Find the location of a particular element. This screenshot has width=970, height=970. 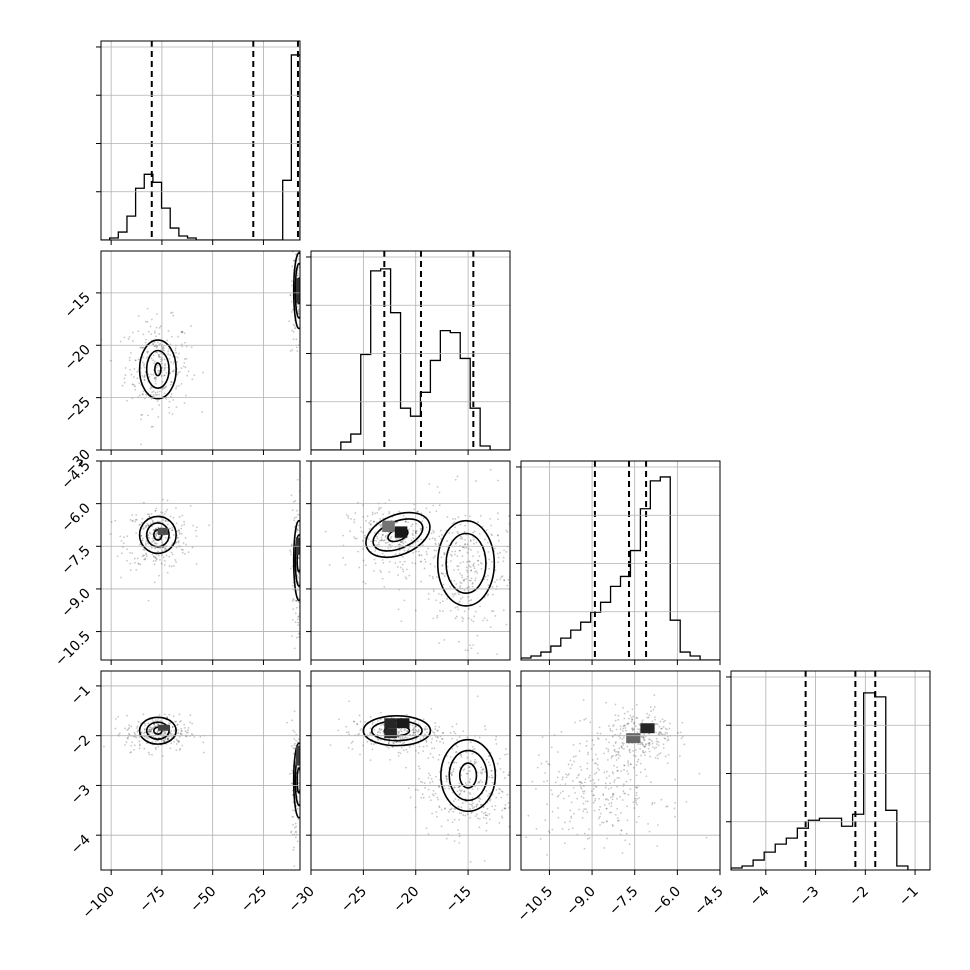

density-cell is located at coordinates (647, 728).